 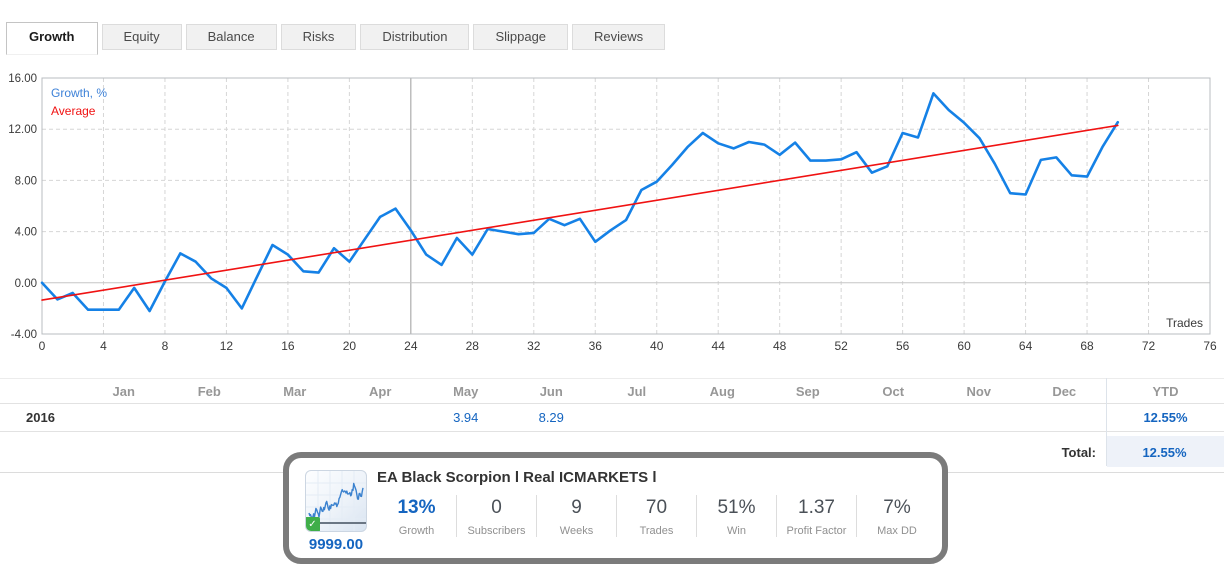 What do you see at coordinates (612, 452) in the screenshot?
I see `table-total-row: Total: 12.55%` at bounding box center [612, 452].